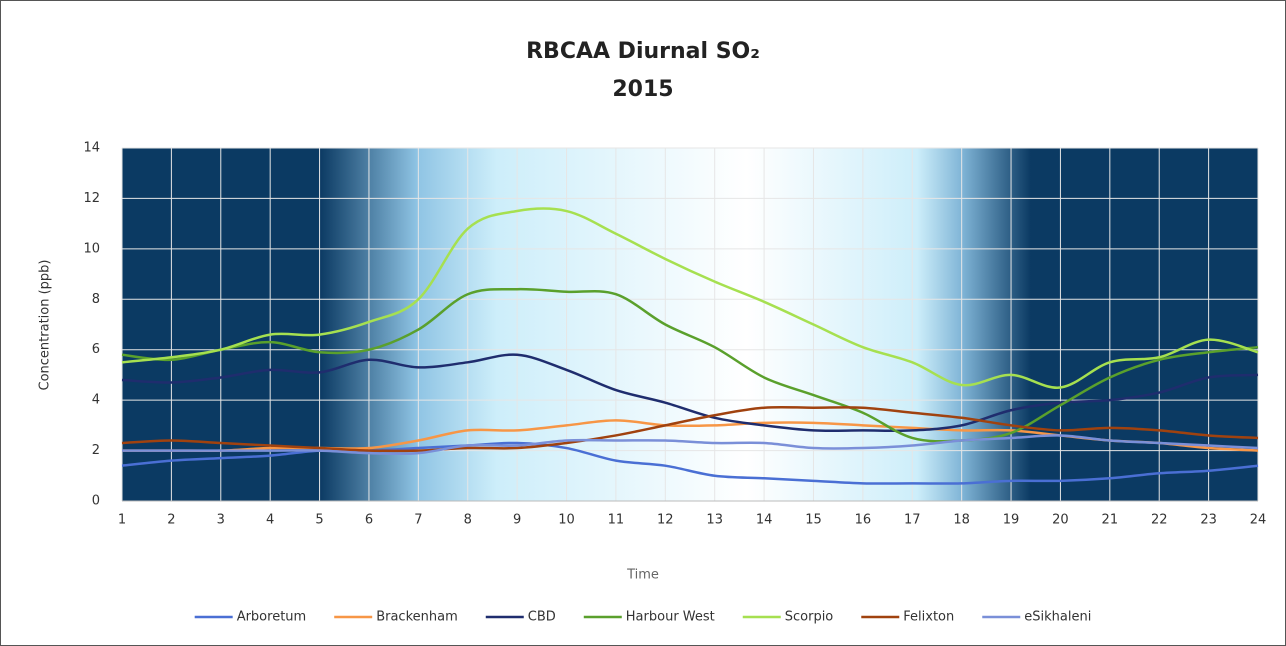  I want to click on legend-label: Harbour West, so click(670, 617).